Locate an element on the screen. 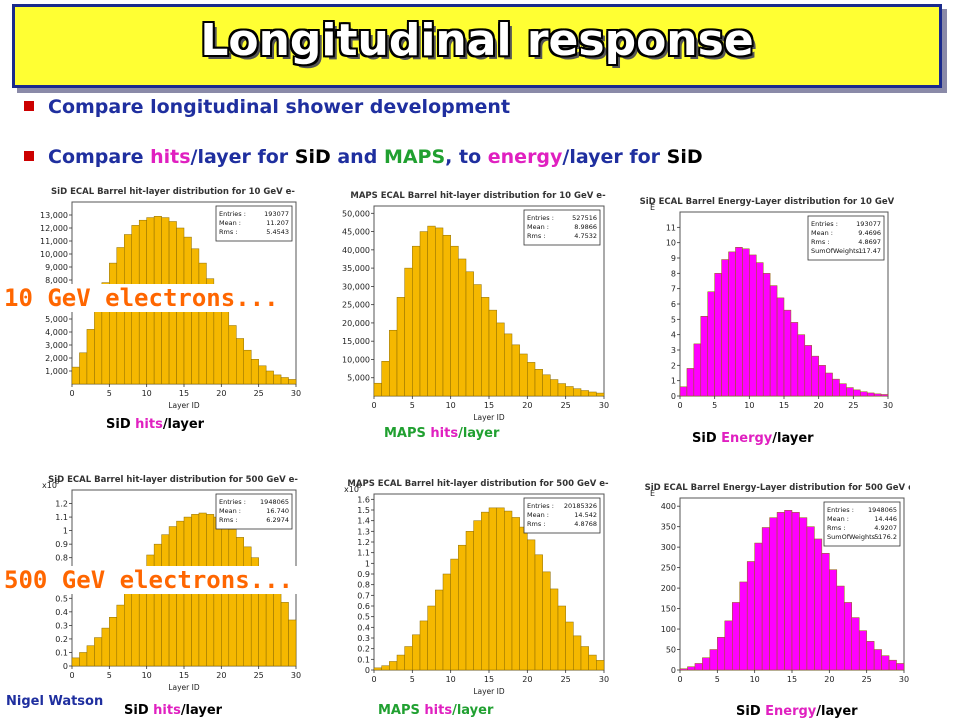 This screenshot has height=720, width=960. y-tick-label: 1.5 is located at coordinates (363, 510).